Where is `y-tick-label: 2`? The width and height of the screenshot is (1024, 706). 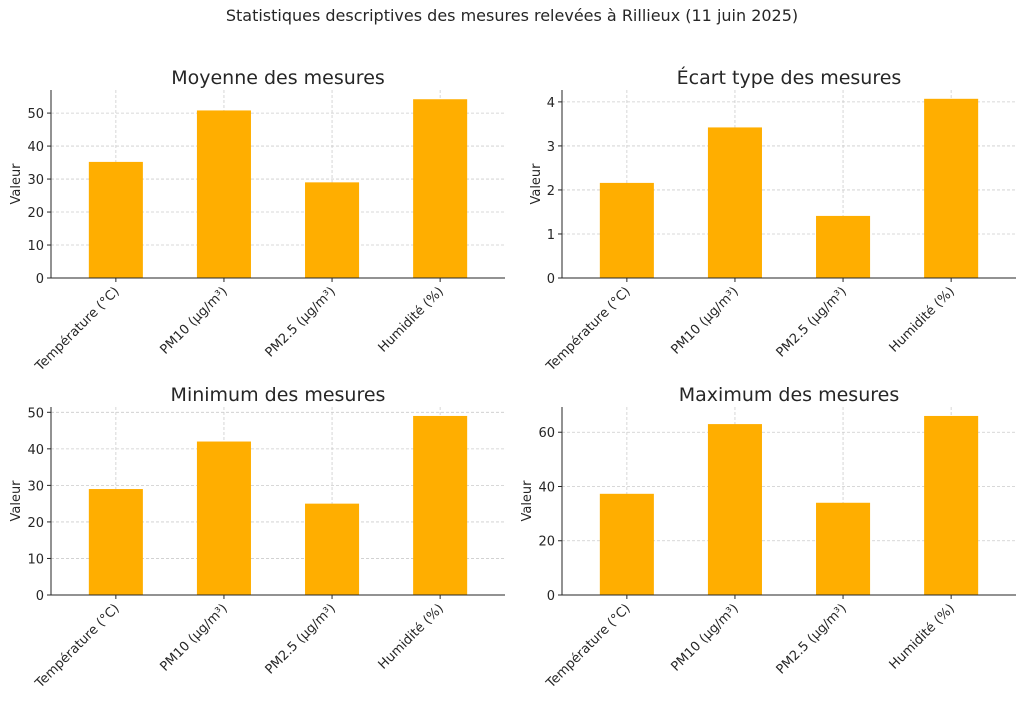 y-tick-label: 2 is located at coordinates (551, 191).